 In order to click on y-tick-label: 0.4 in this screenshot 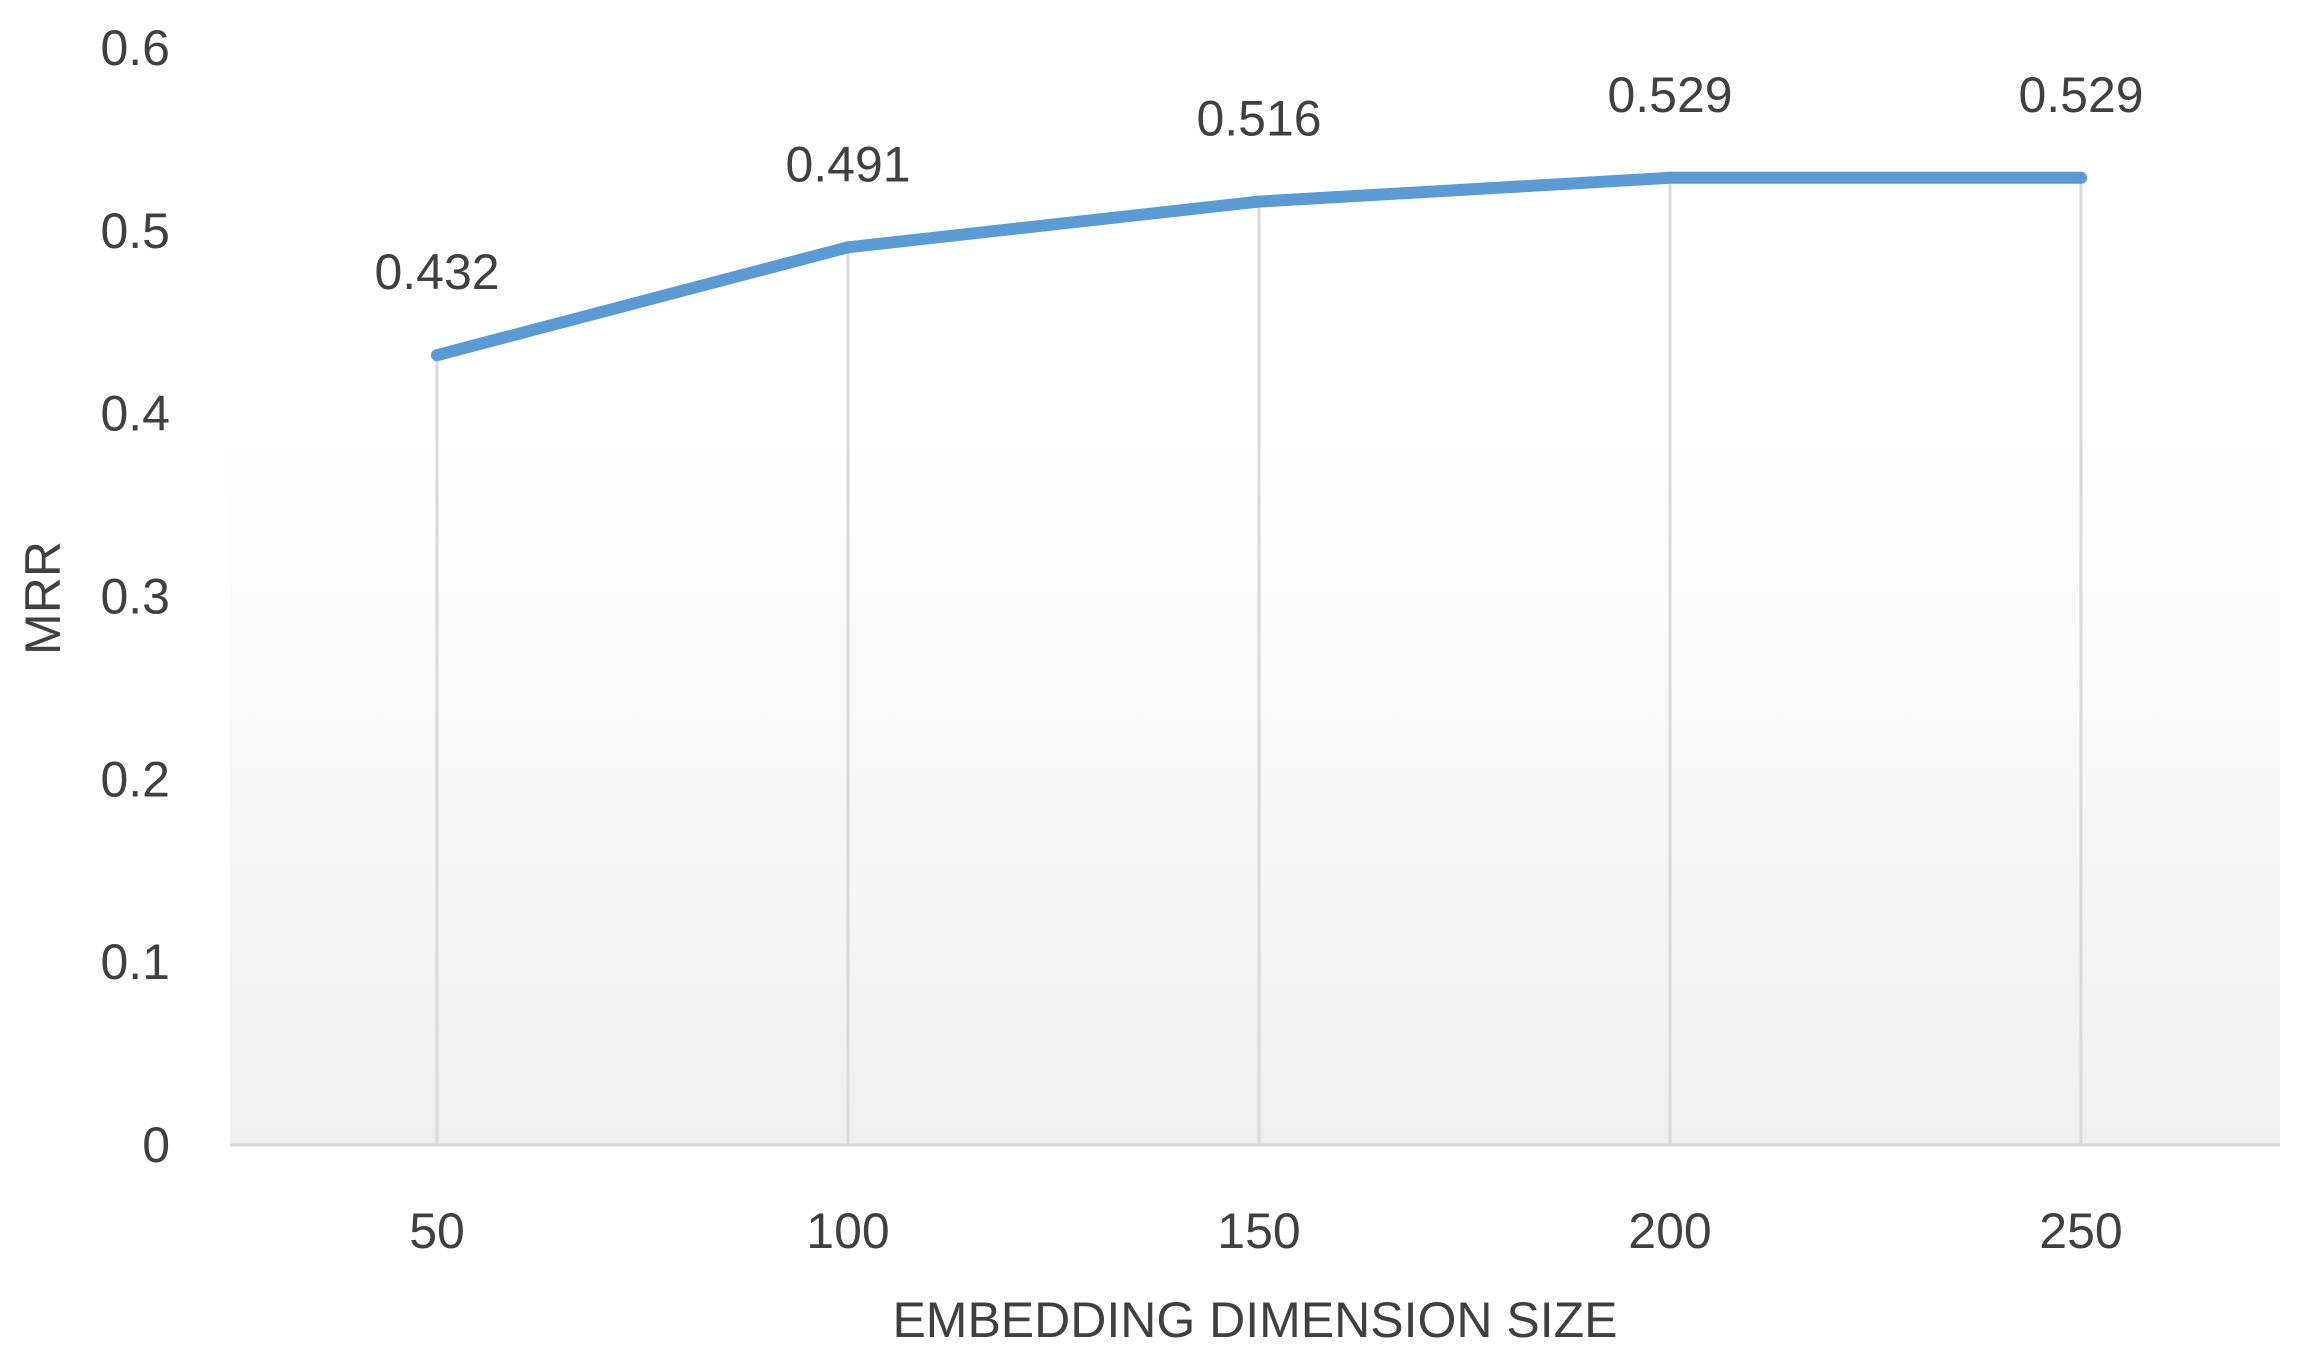, I will do `click(135, 414)`.